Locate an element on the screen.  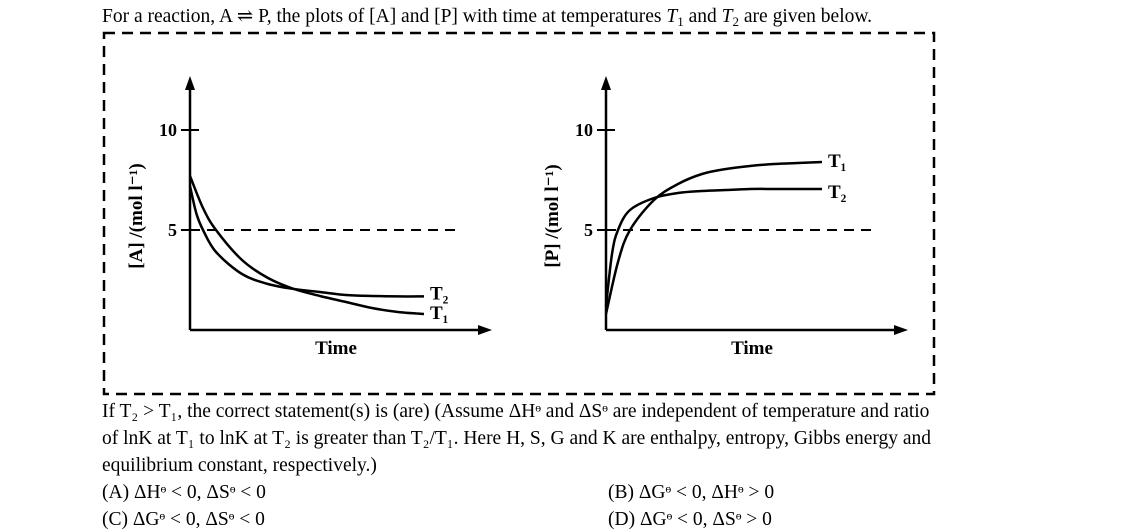
temp-t2-subscript: 2 is located at coordinates (736, 21).